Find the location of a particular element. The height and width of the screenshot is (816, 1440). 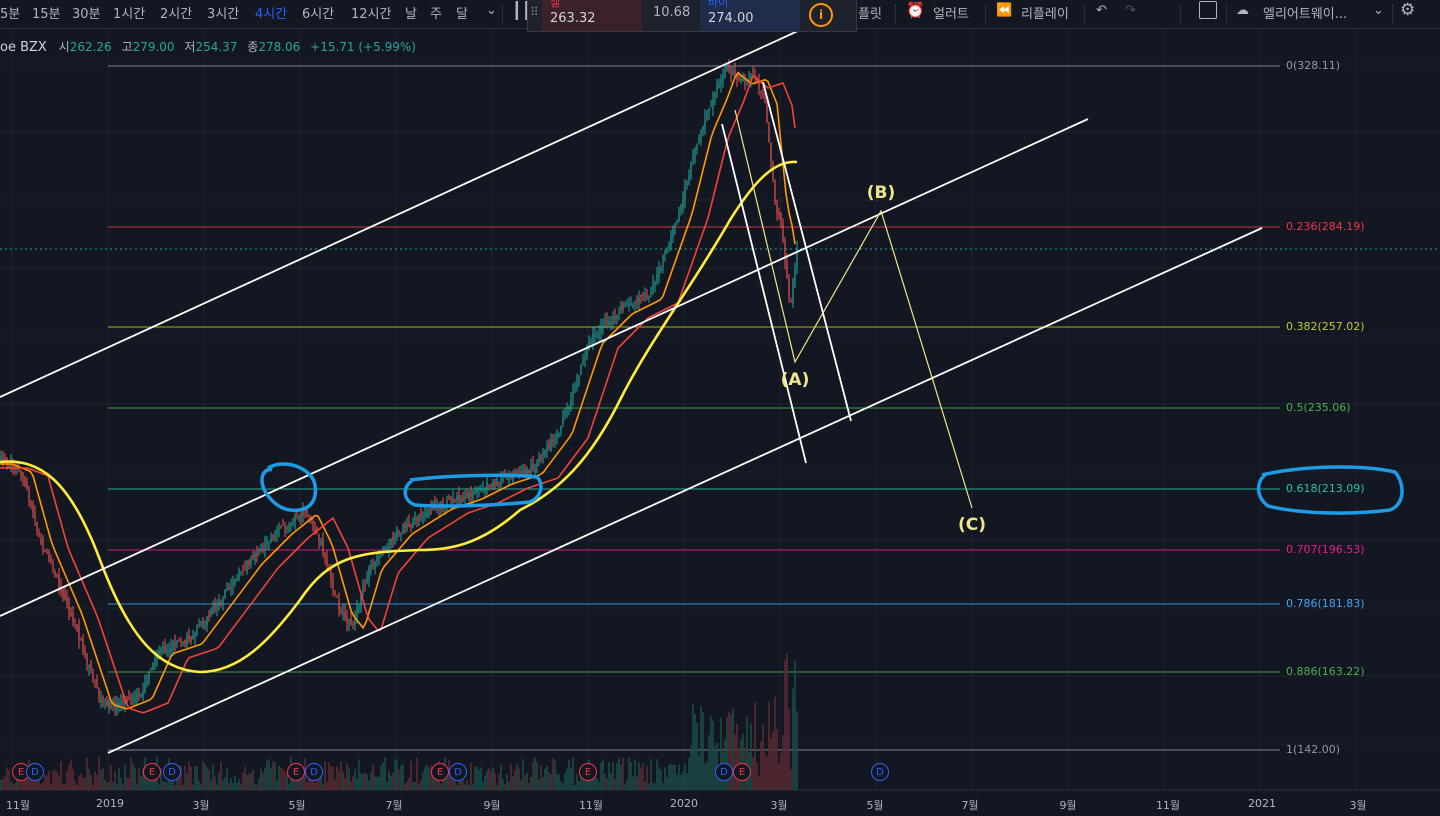

timeframe-button: 2시간 is located at coordinates (176, 14).